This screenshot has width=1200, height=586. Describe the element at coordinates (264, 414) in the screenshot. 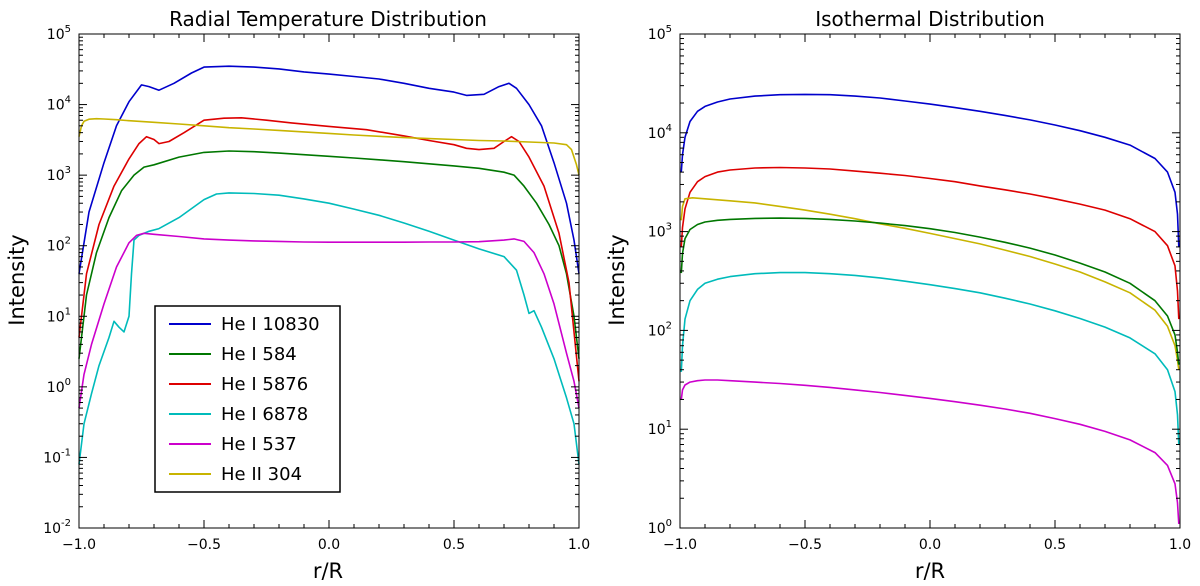

I see `legend-label: He I 6878` at that location.